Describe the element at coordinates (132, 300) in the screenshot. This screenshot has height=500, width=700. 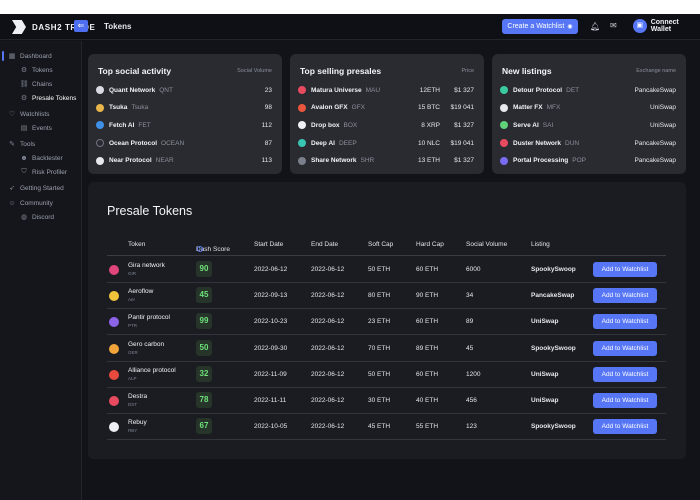
I see `token-symbol: Aer` at that location.